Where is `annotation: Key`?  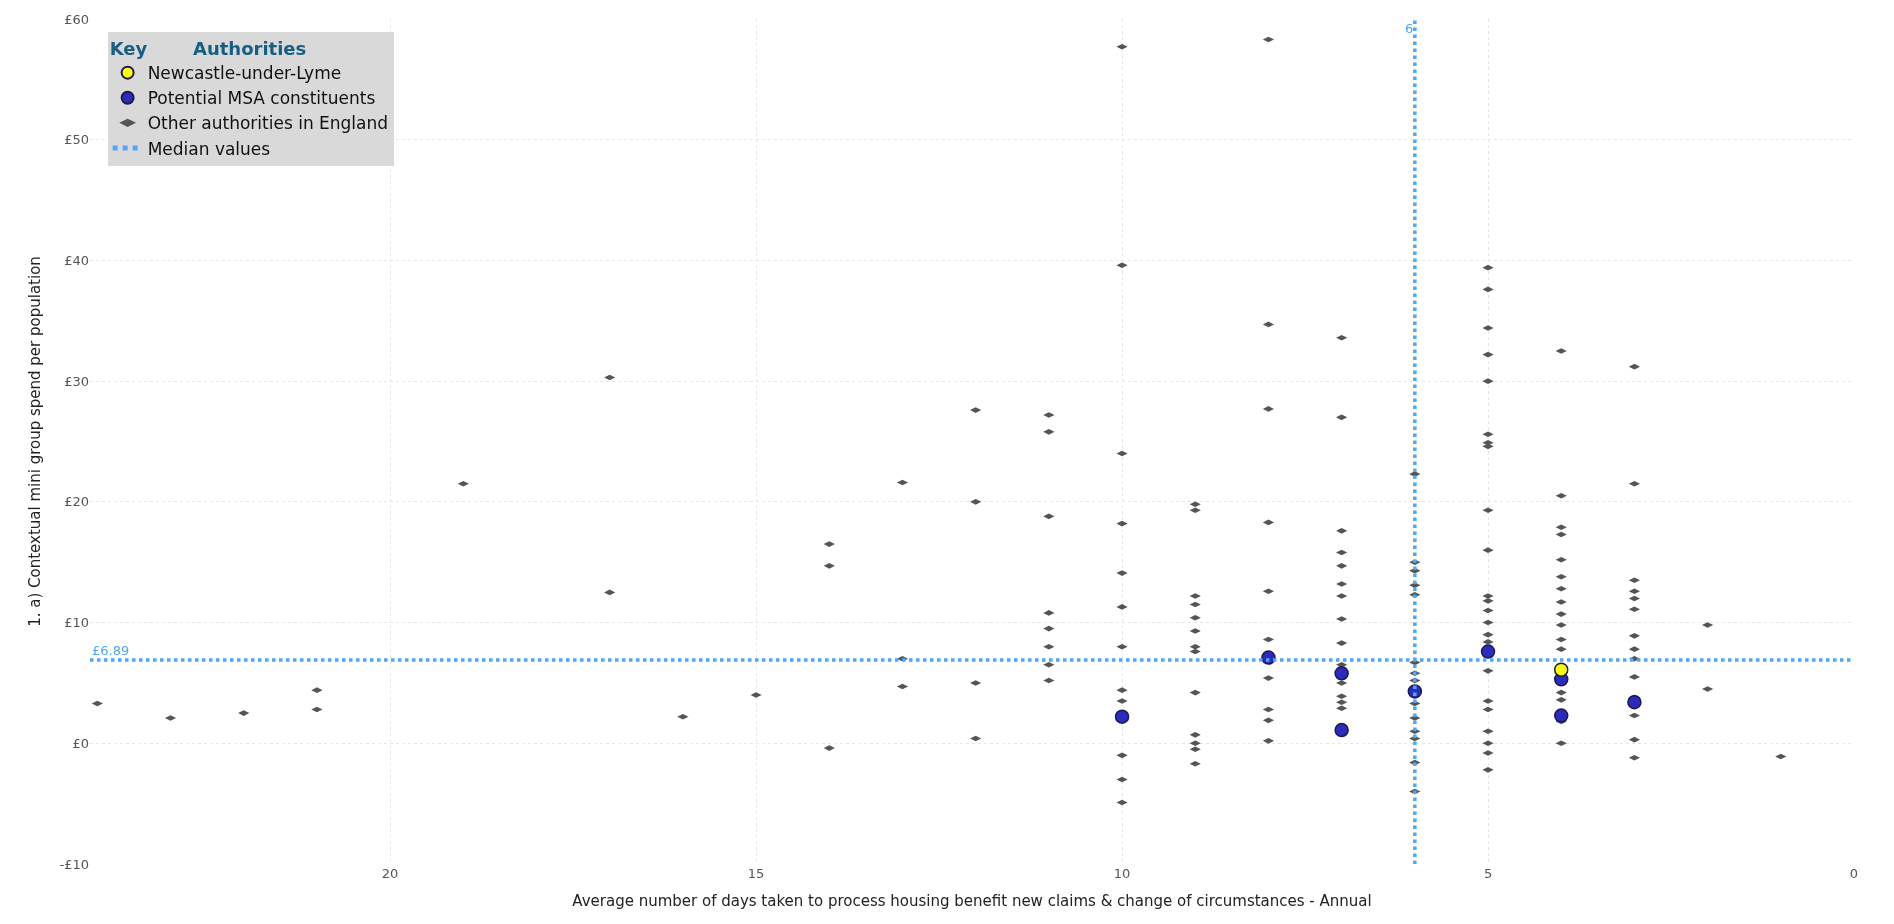
annotation: Key is located at coordinates (128, 49).